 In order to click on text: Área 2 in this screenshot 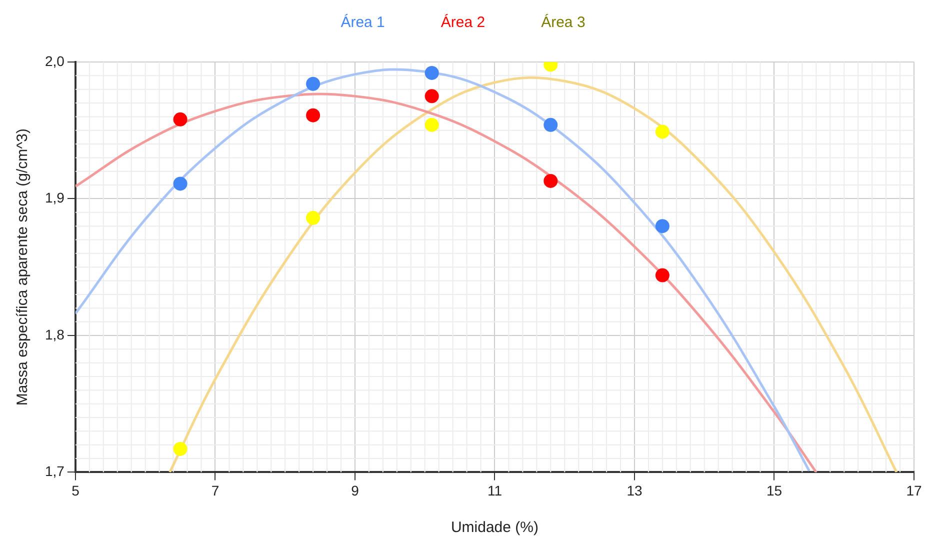, I will do `click(463, 22)`.